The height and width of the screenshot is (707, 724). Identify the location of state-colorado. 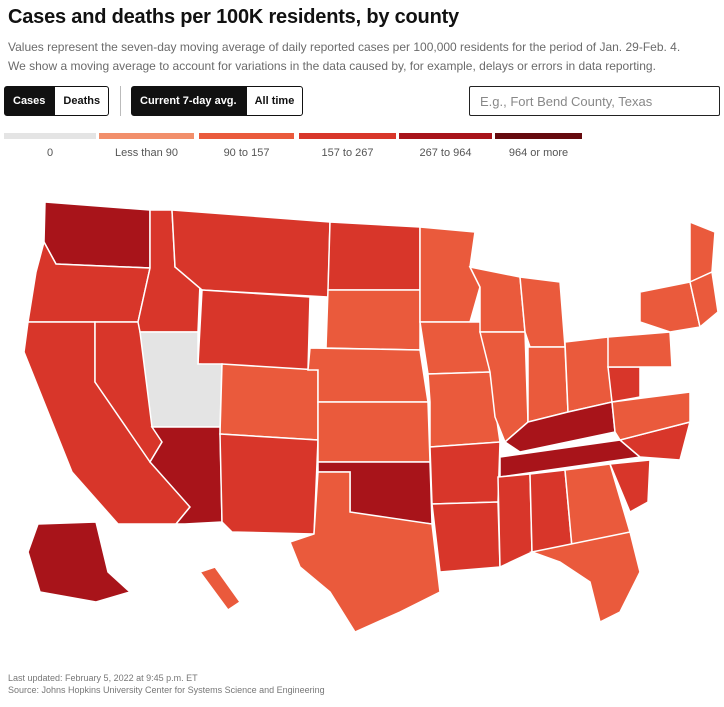
(269, 402).